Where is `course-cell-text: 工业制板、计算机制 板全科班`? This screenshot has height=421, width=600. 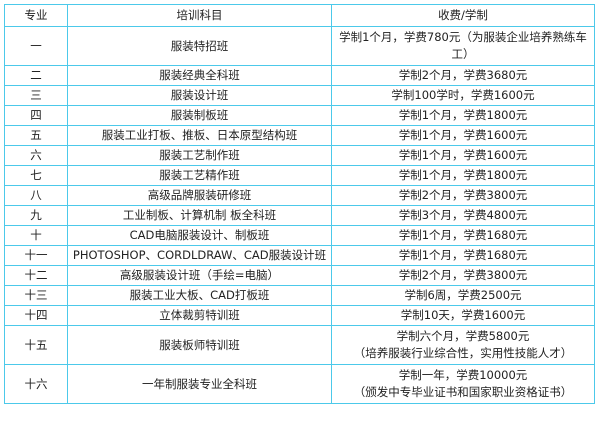
course-cell-text: 工业制板、计算机制 板全科班 is located at coordinates (199, 215).